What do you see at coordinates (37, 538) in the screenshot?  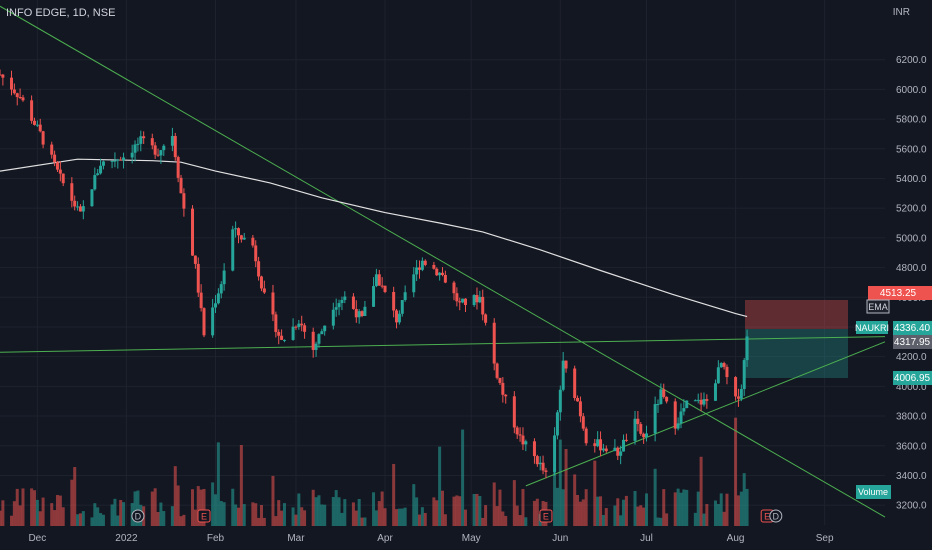 I see `time-tick-label: Dec` at bounding box center [37, 538].